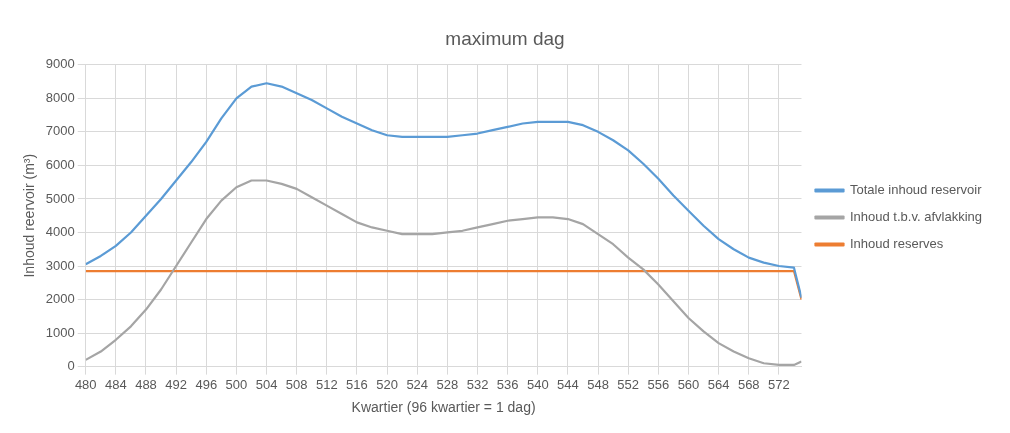  I want to click on x-tick-label: 492, so click(176, 384).